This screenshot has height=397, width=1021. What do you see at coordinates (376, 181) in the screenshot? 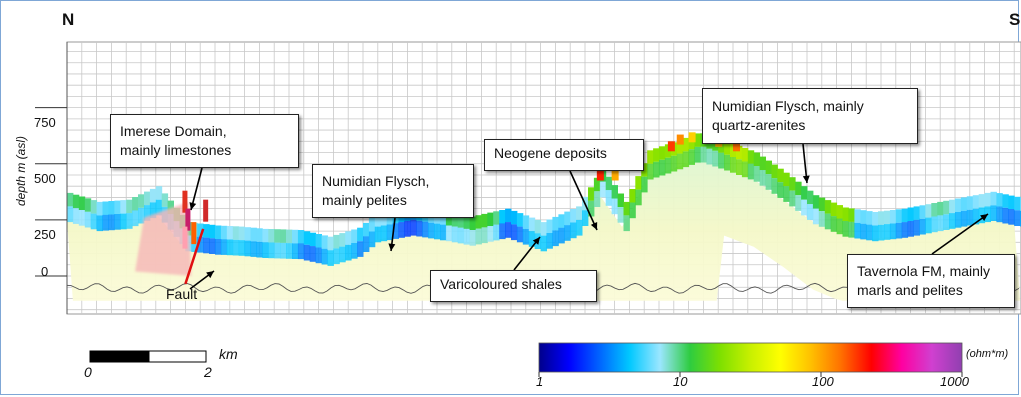
I see `annotation-numidian-pelites-line1: Numidian Flysch,` at bounding box center [376, 181].